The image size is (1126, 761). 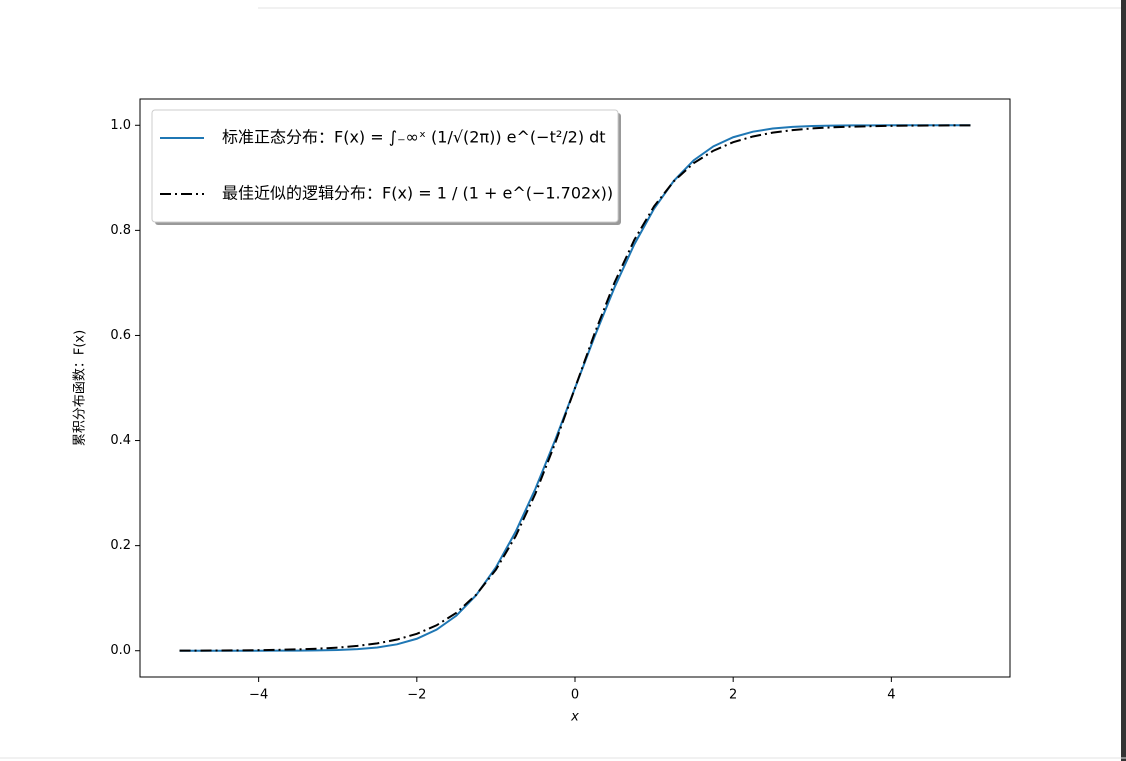 What do you see at coordinates (385, 166) in the screenshot?
I see `legend-box` at bounding box center [385, 166].